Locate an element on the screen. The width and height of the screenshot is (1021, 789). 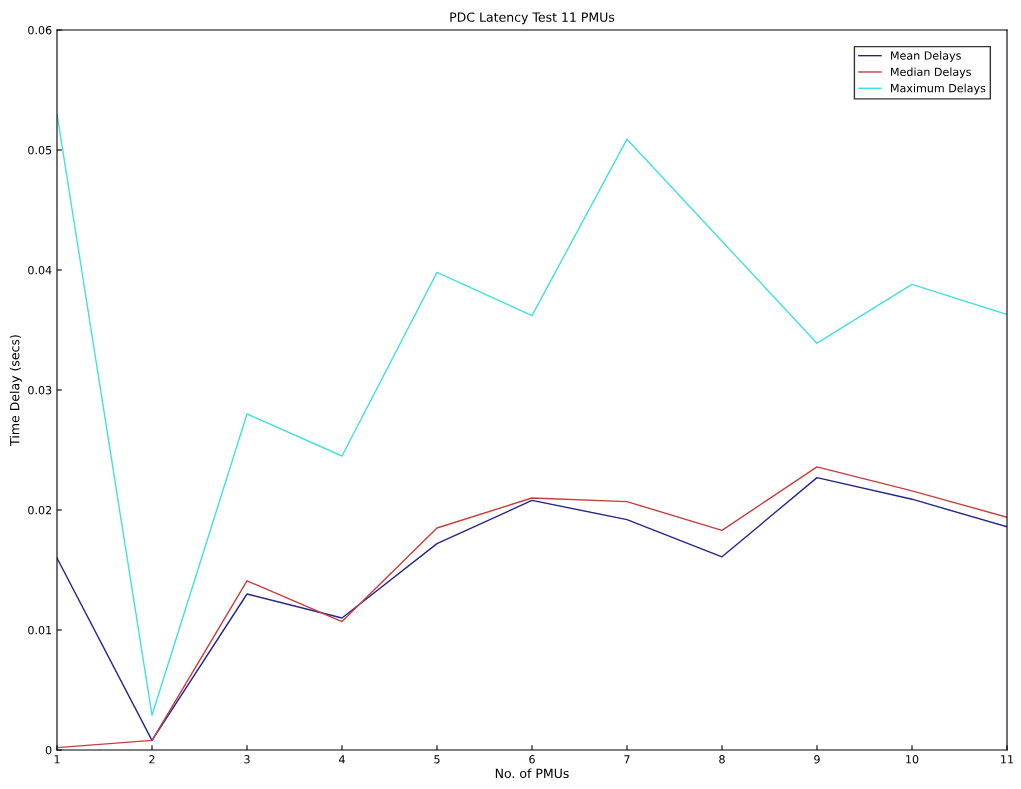
x-tick-label: 2 is located at coordinates (152, 759).